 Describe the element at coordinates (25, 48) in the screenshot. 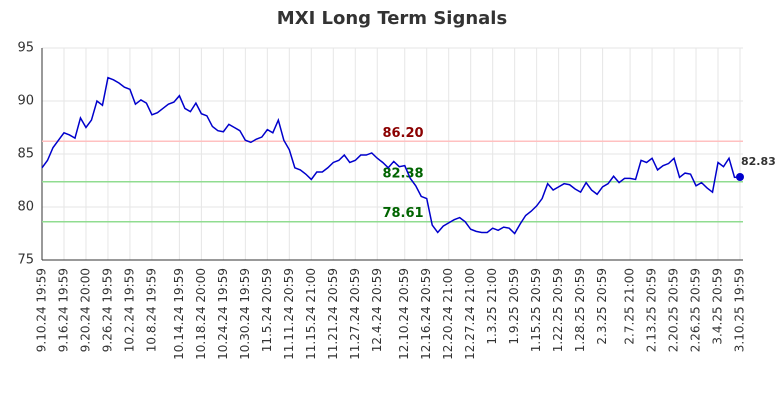

I see `y-tick-label: 95` at that location.